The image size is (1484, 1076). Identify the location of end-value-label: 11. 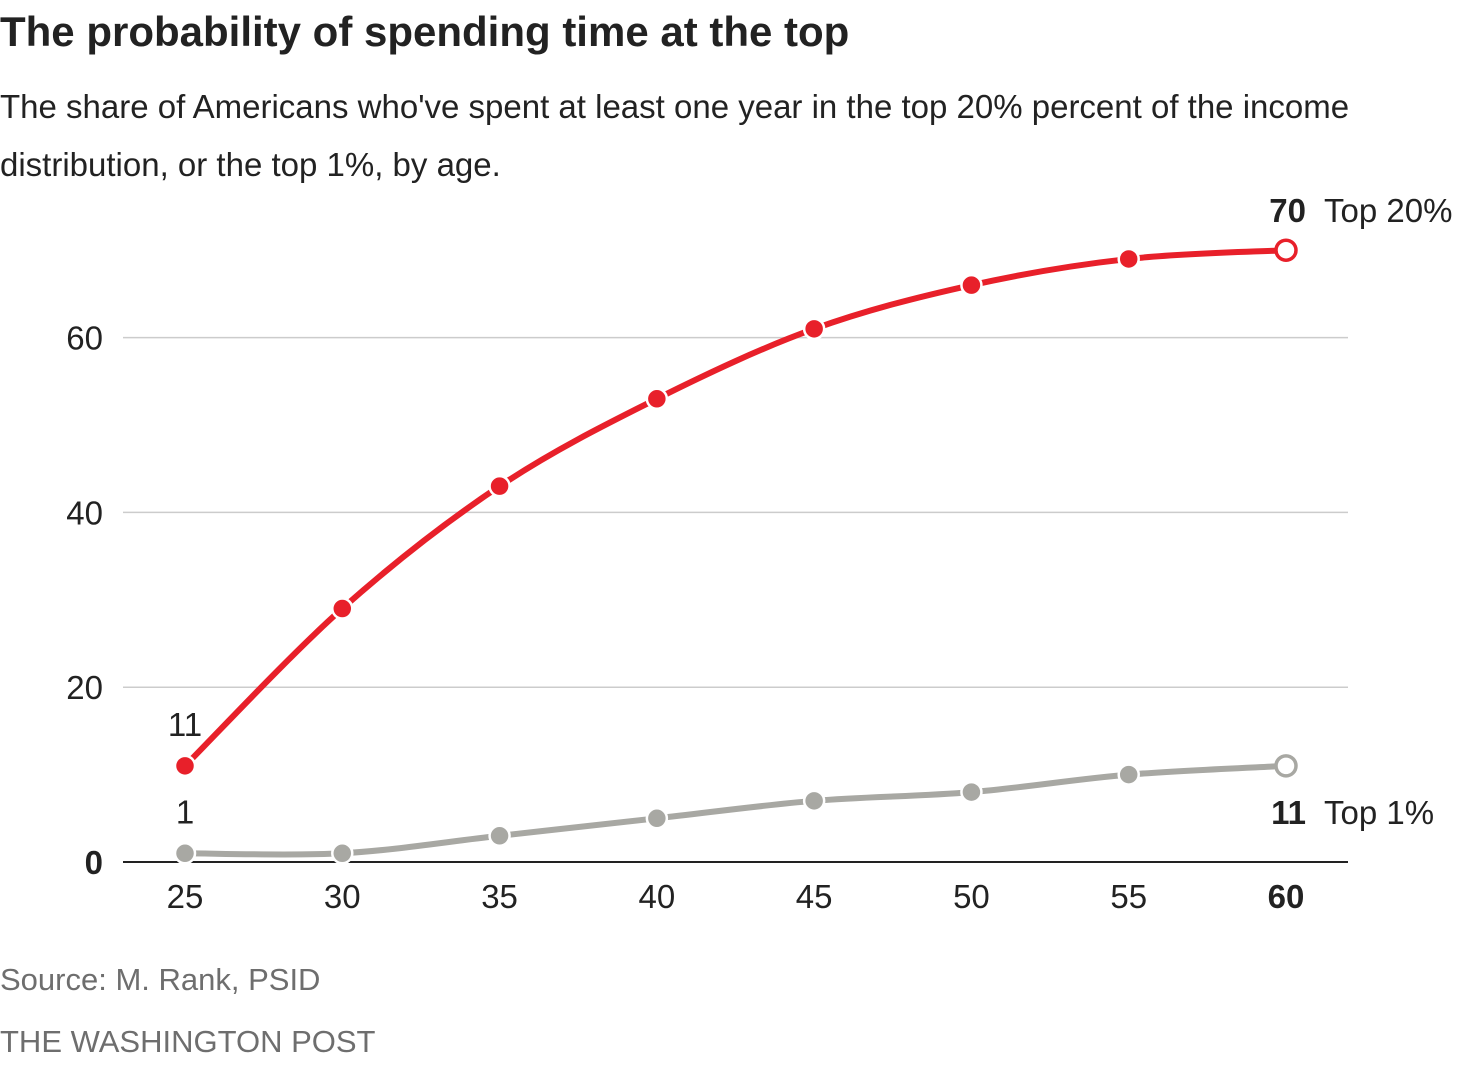
(1288, 812).